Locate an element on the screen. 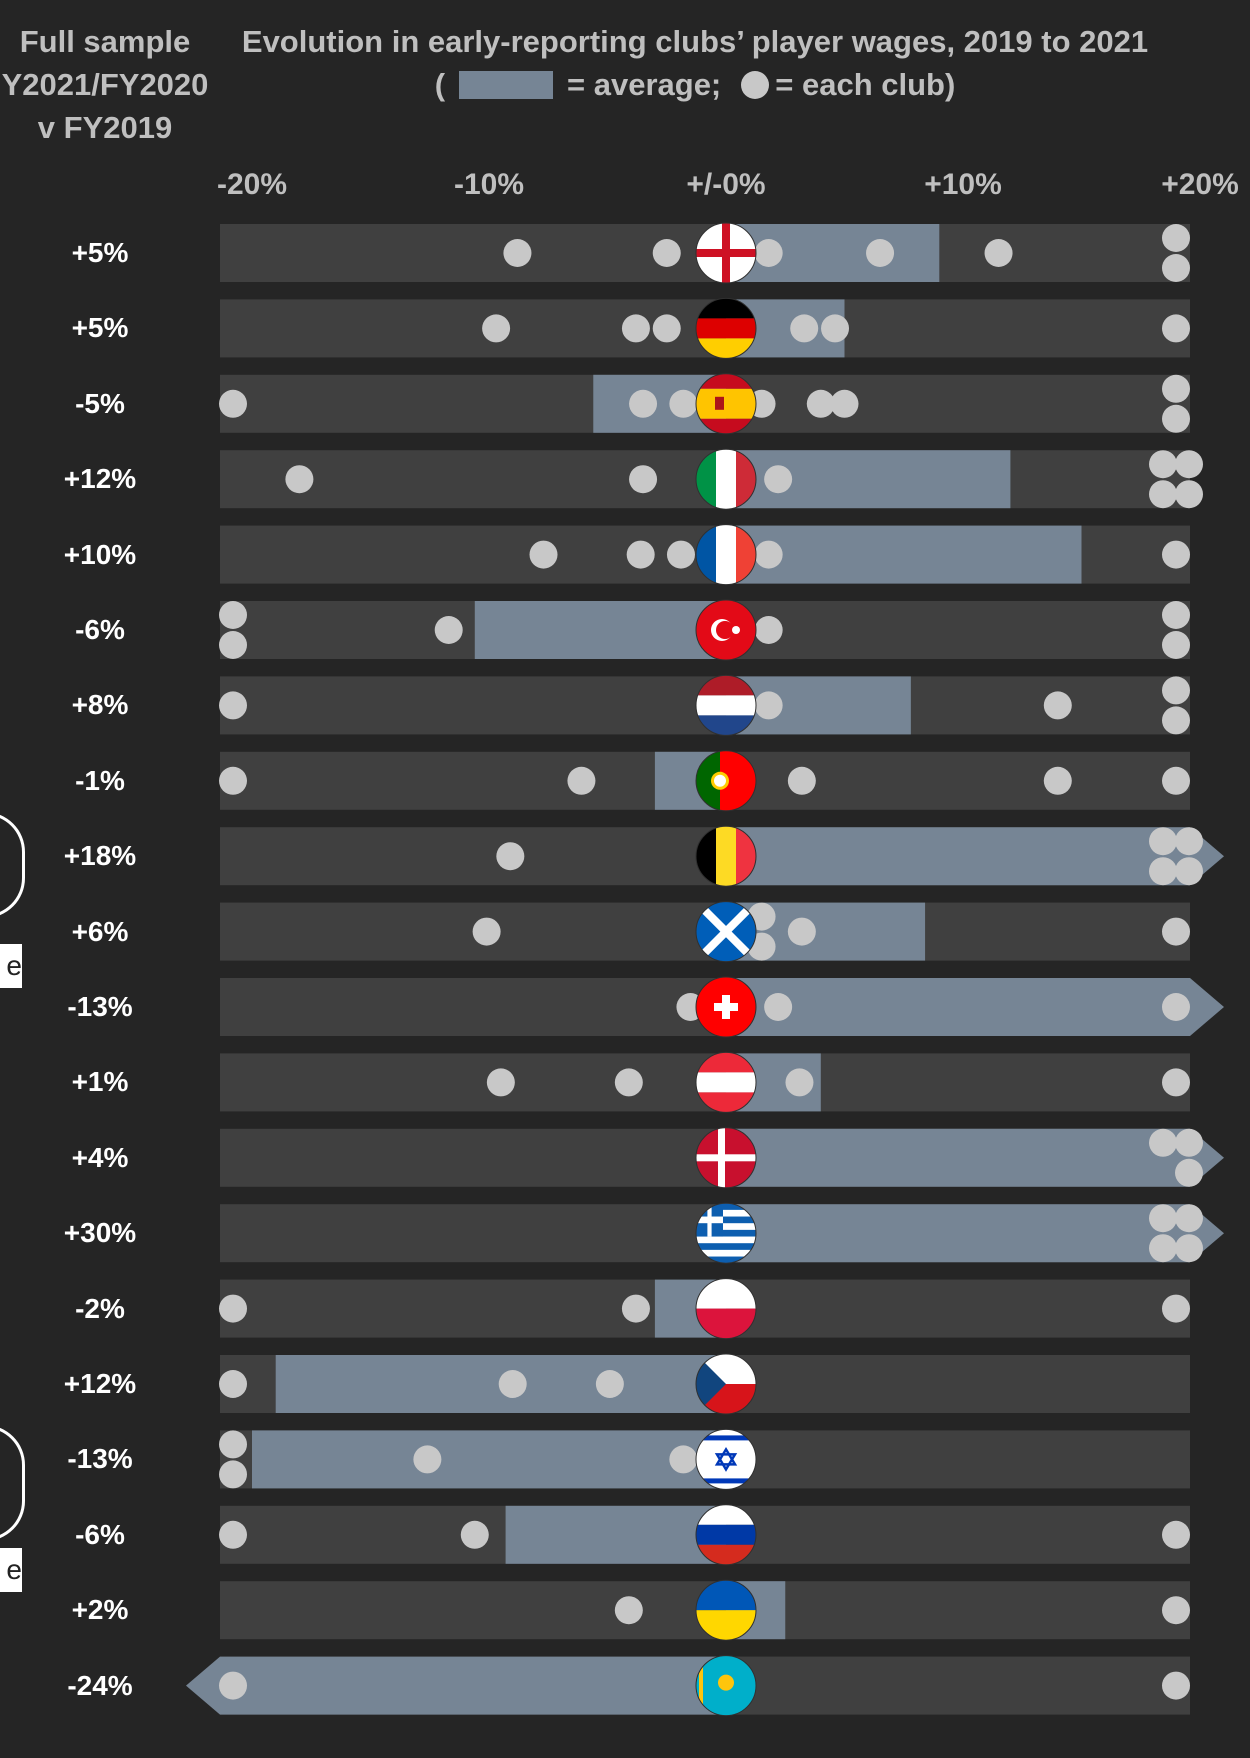 The image size is (1250, 1758). side-label-box: e is located at coordinates (11, 1570).